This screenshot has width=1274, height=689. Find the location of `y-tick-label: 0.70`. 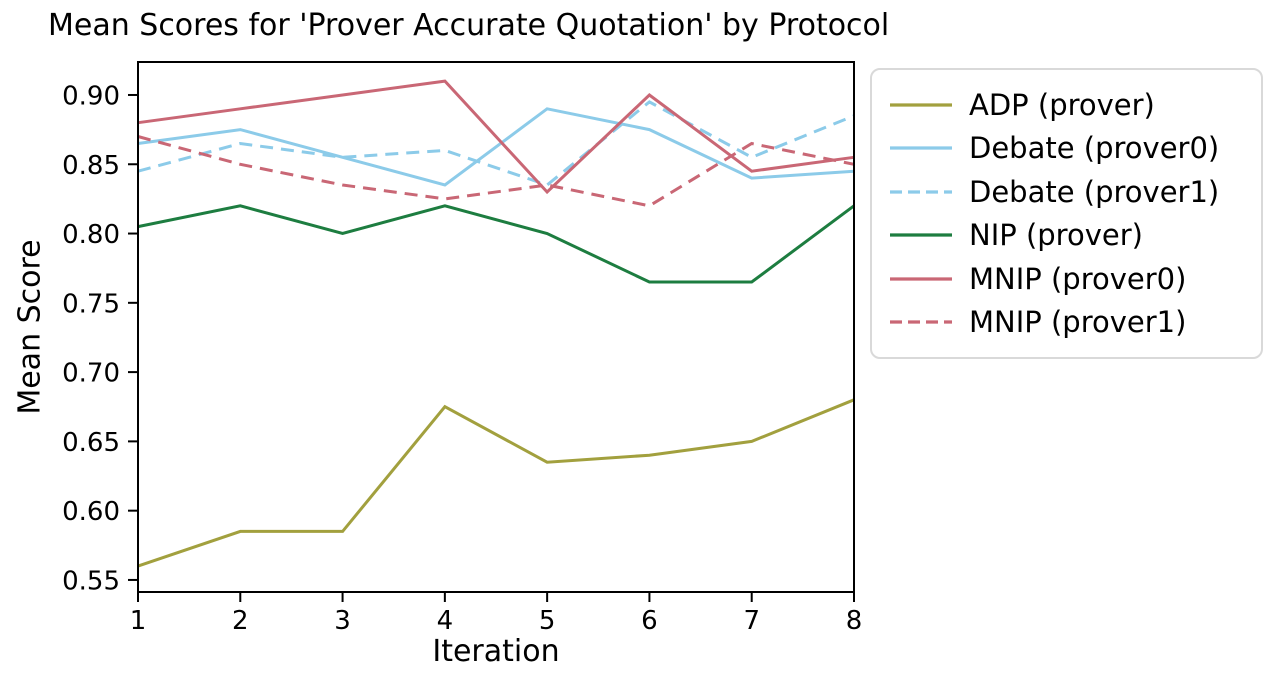

y-tick-label: 0.70 is located at coordinates (91, 374).